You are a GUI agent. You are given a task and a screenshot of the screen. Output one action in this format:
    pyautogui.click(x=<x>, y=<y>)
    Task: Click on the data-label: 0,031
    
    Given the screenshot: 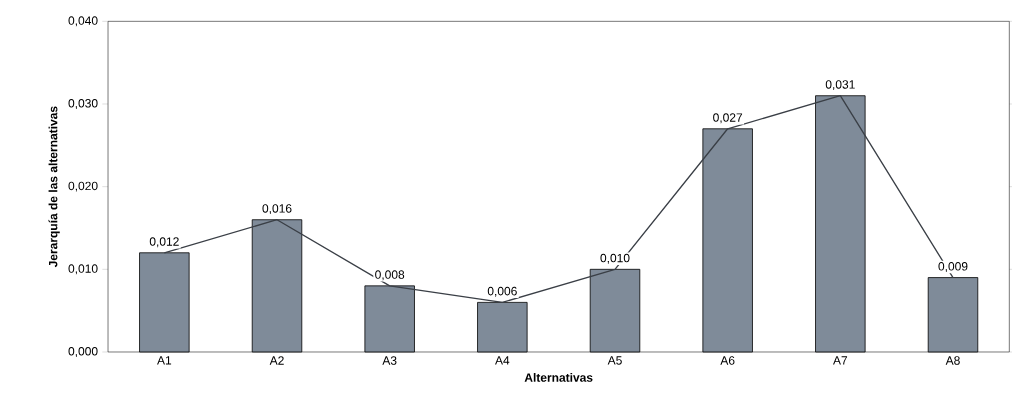 What is the action you would take?
    pyautogui.click(x=840, y=85)
    